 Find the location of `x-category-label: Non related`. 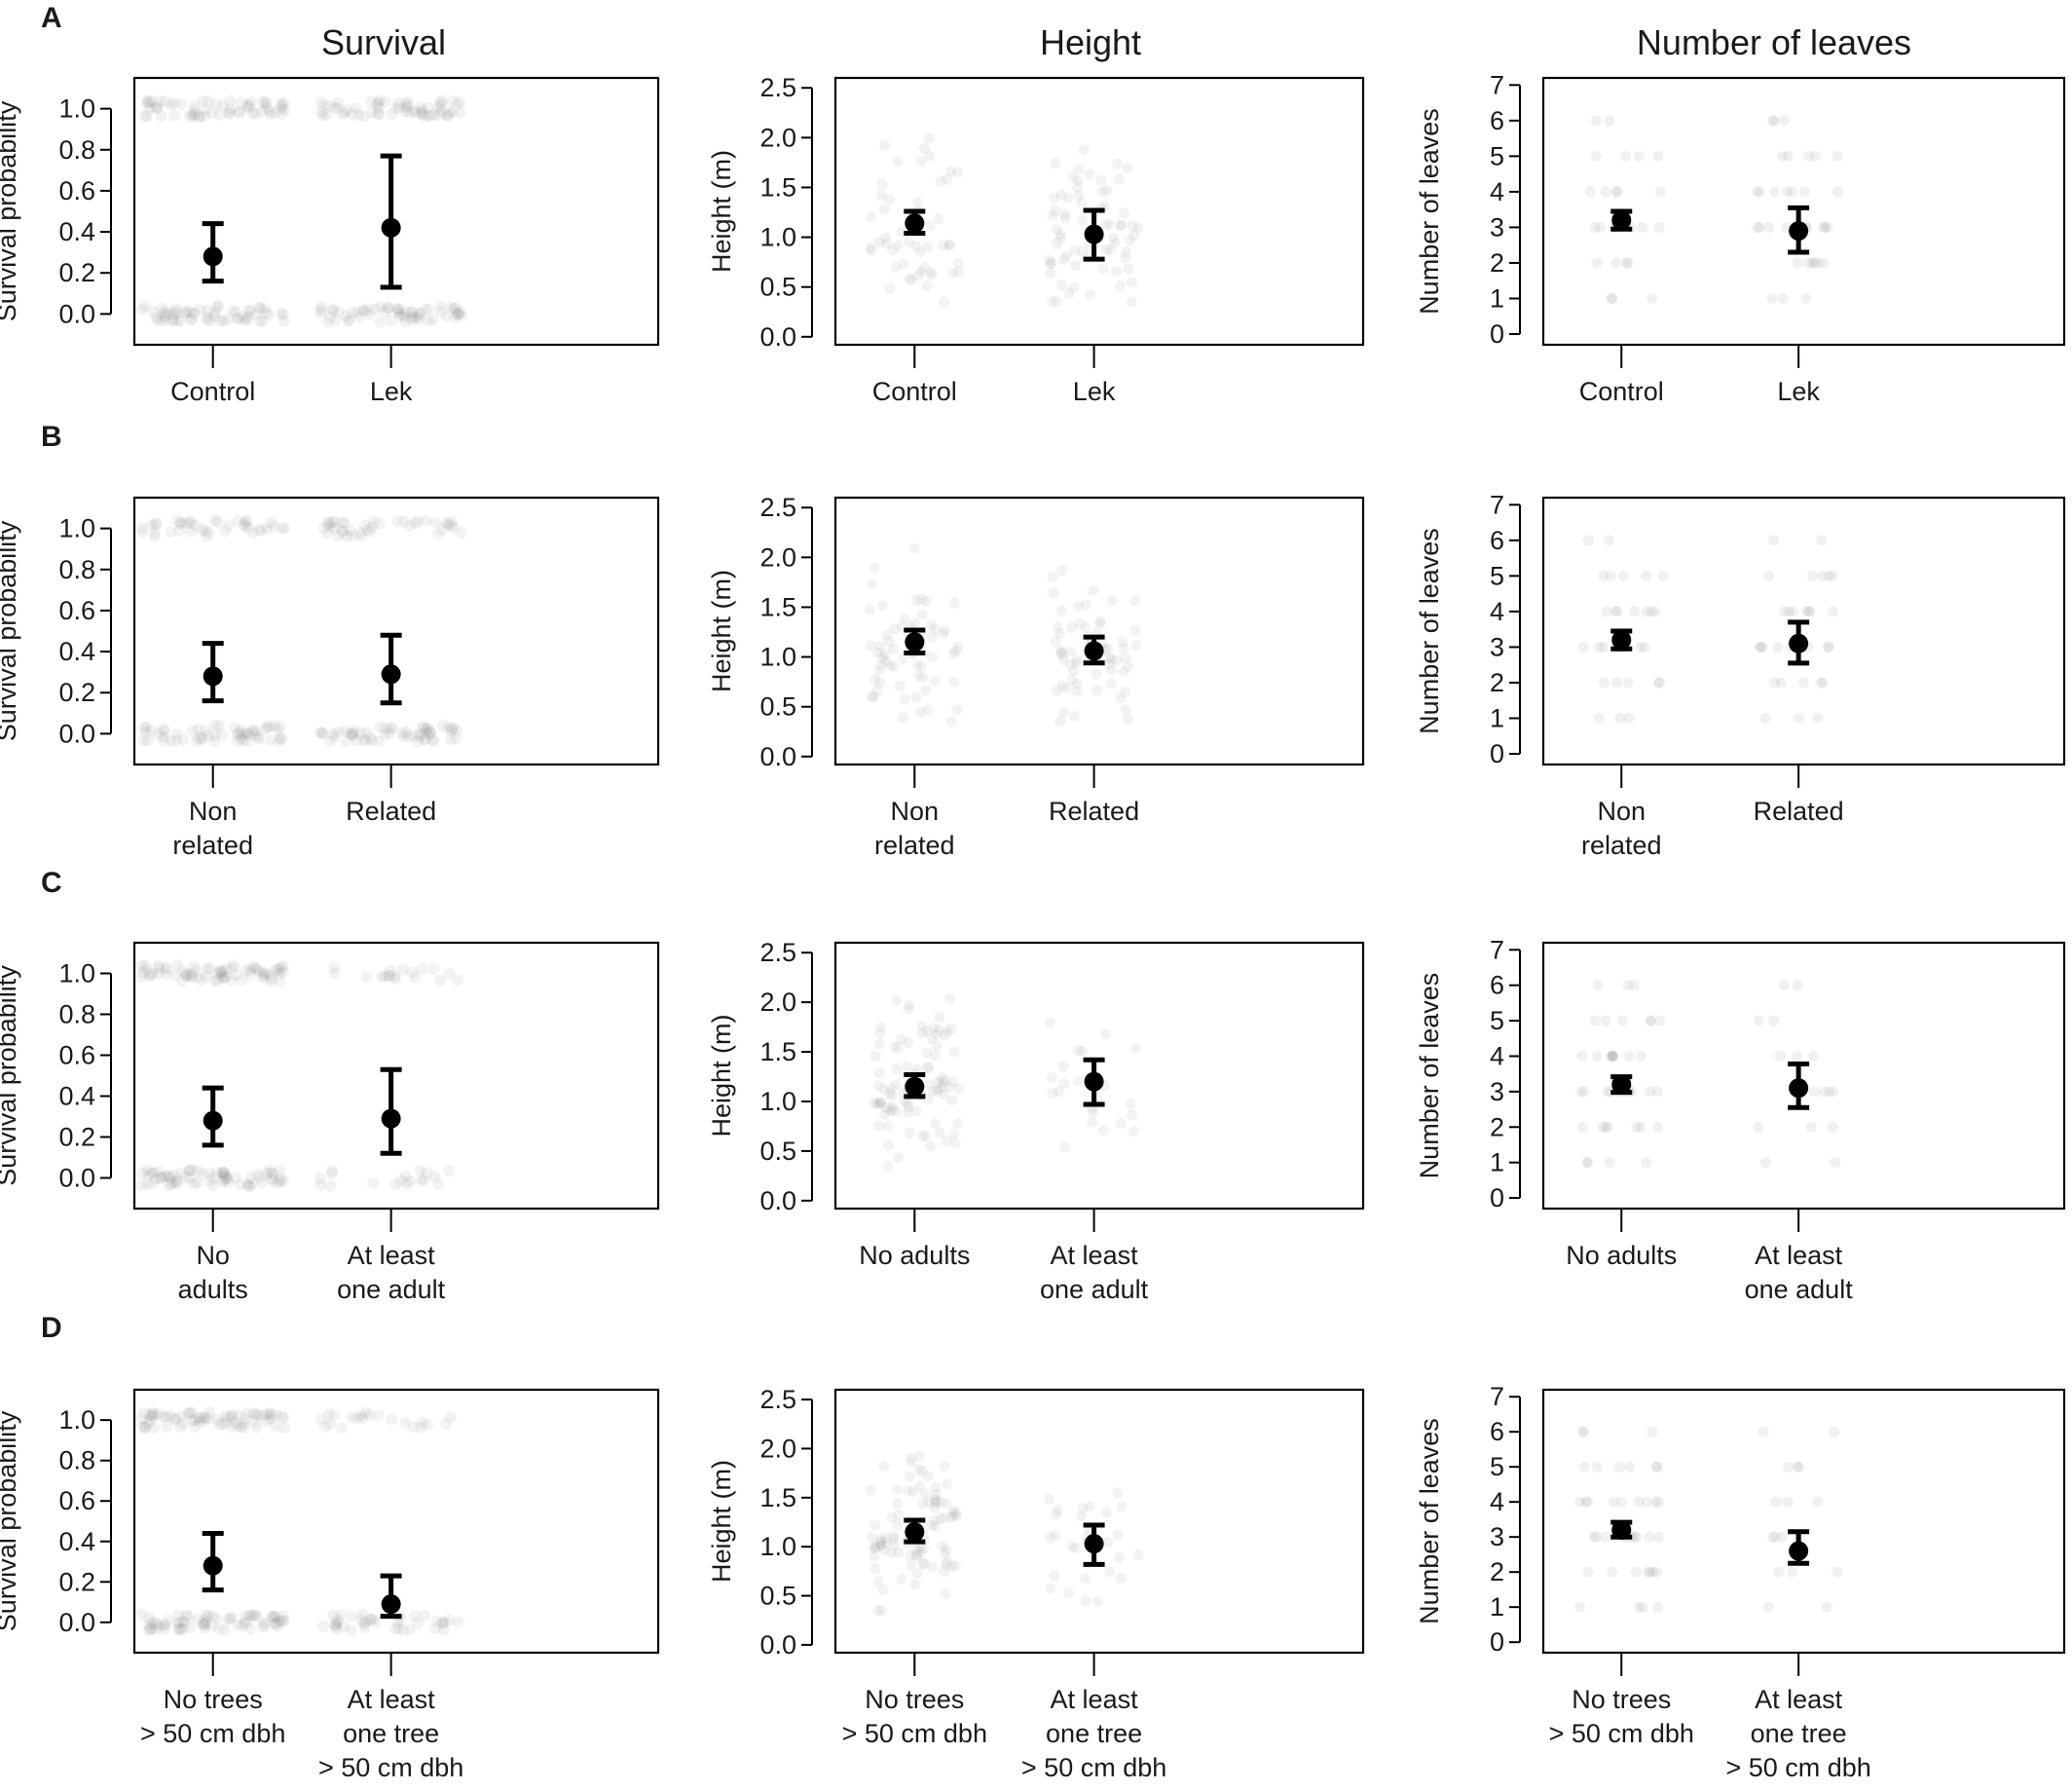

x-category-label: Non related is located at coordinates (1621, 828).